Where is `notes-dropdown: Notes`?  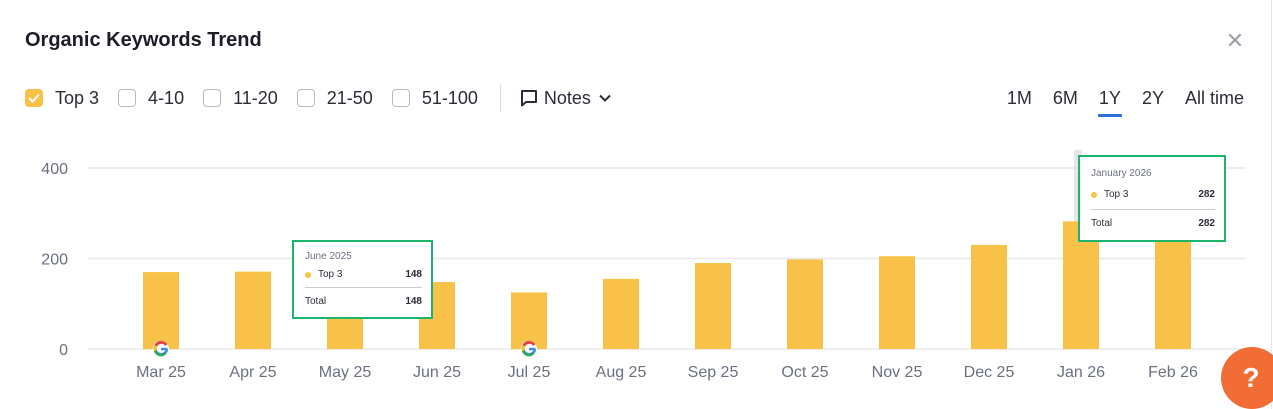 notes-dropdown: Notes is located at coordinates (565, 98).